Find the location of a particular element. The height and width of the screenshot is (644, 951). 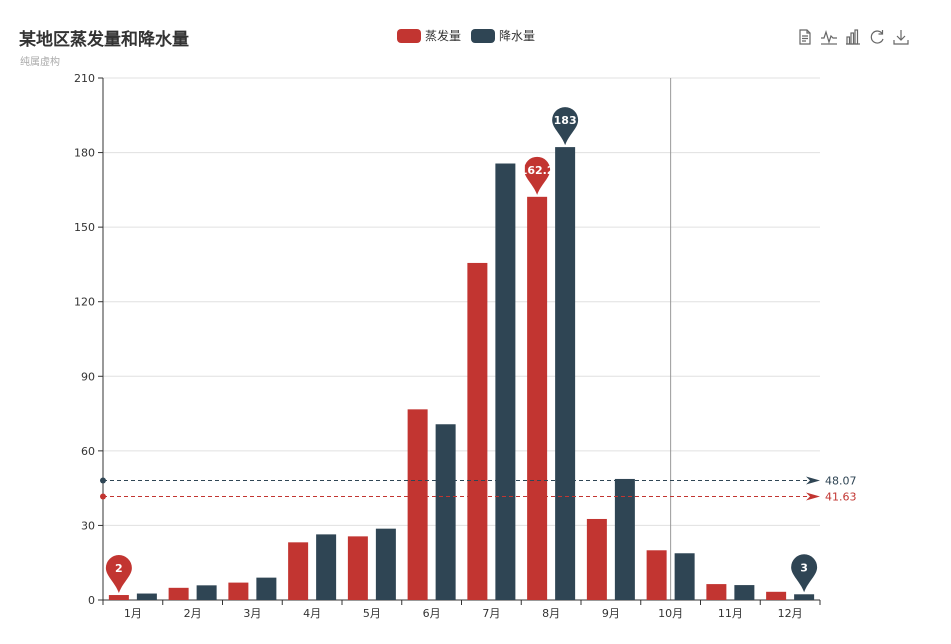

x-tick-label: 7月 is located at coordinates (491, 613).